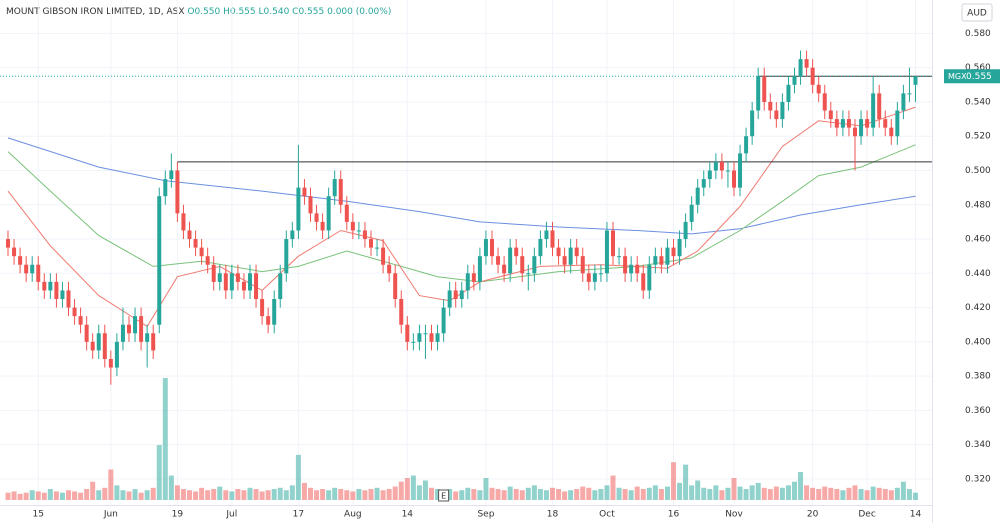 The image size is (1000, 523). What do you see at coordinates (978, 68) in the screenshot?
I see `y-tick-label: 0.560` at bounding box center [978, 68].